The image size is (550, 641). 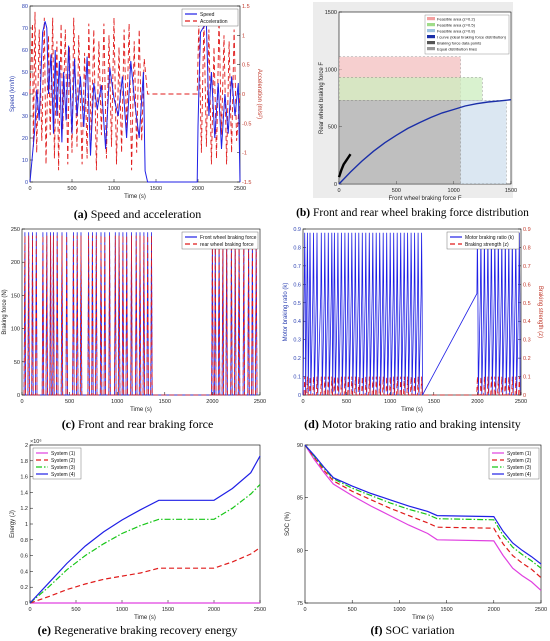 What do you see at coordinates (527, 322) in the screenshot?
I see `y2-tick-label: 0.4` at bounding box center [527, 322].